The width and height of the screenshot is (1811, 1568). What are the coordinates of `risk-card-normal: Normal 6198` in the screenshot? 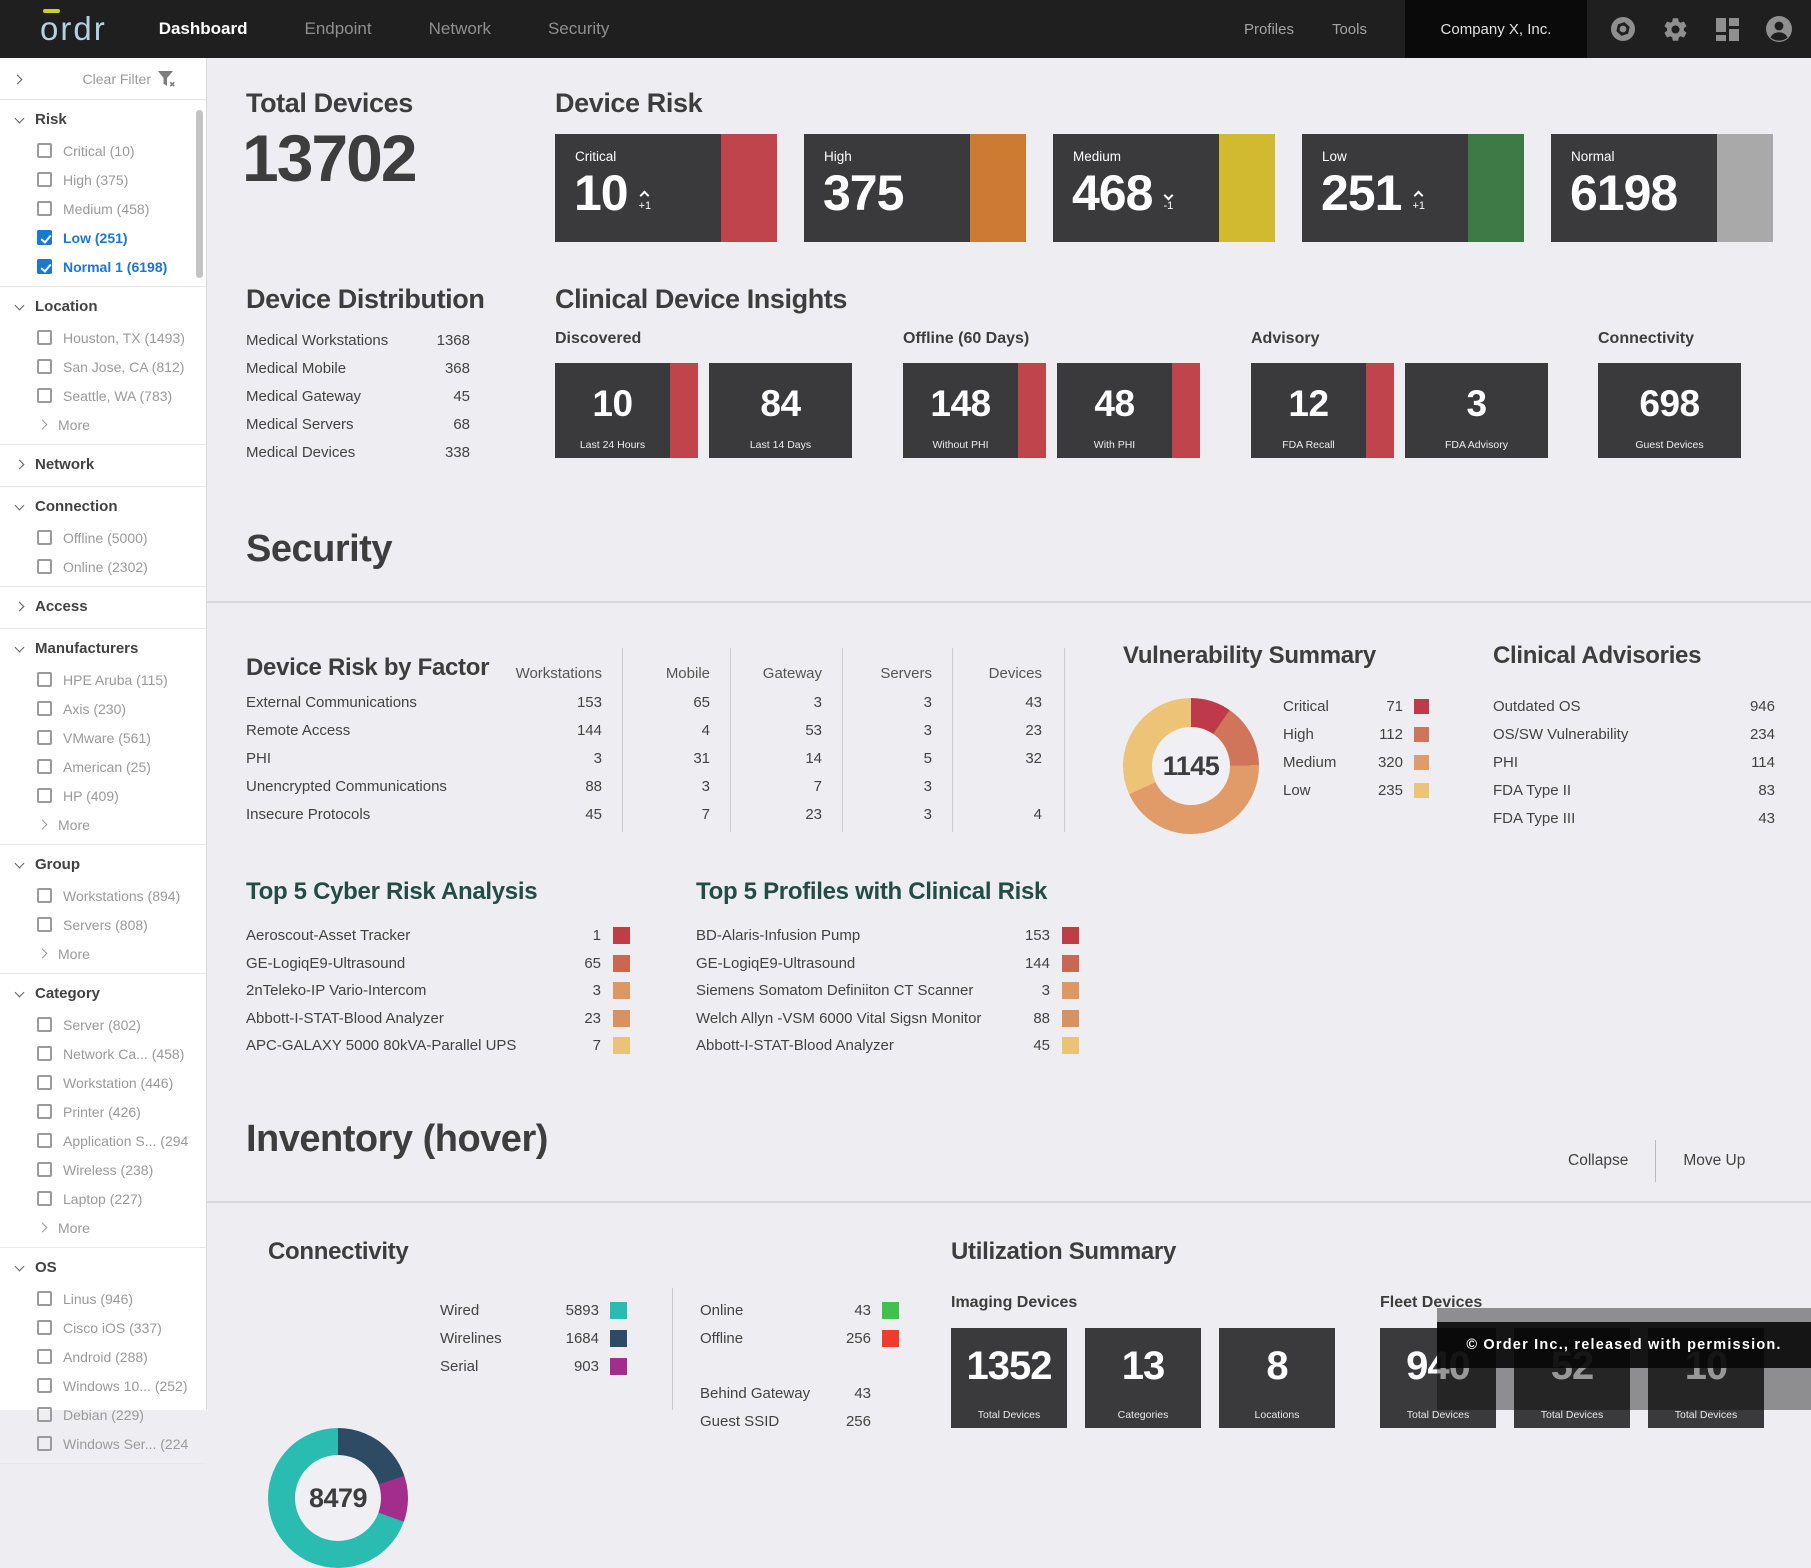 It's located at (1662, 188).